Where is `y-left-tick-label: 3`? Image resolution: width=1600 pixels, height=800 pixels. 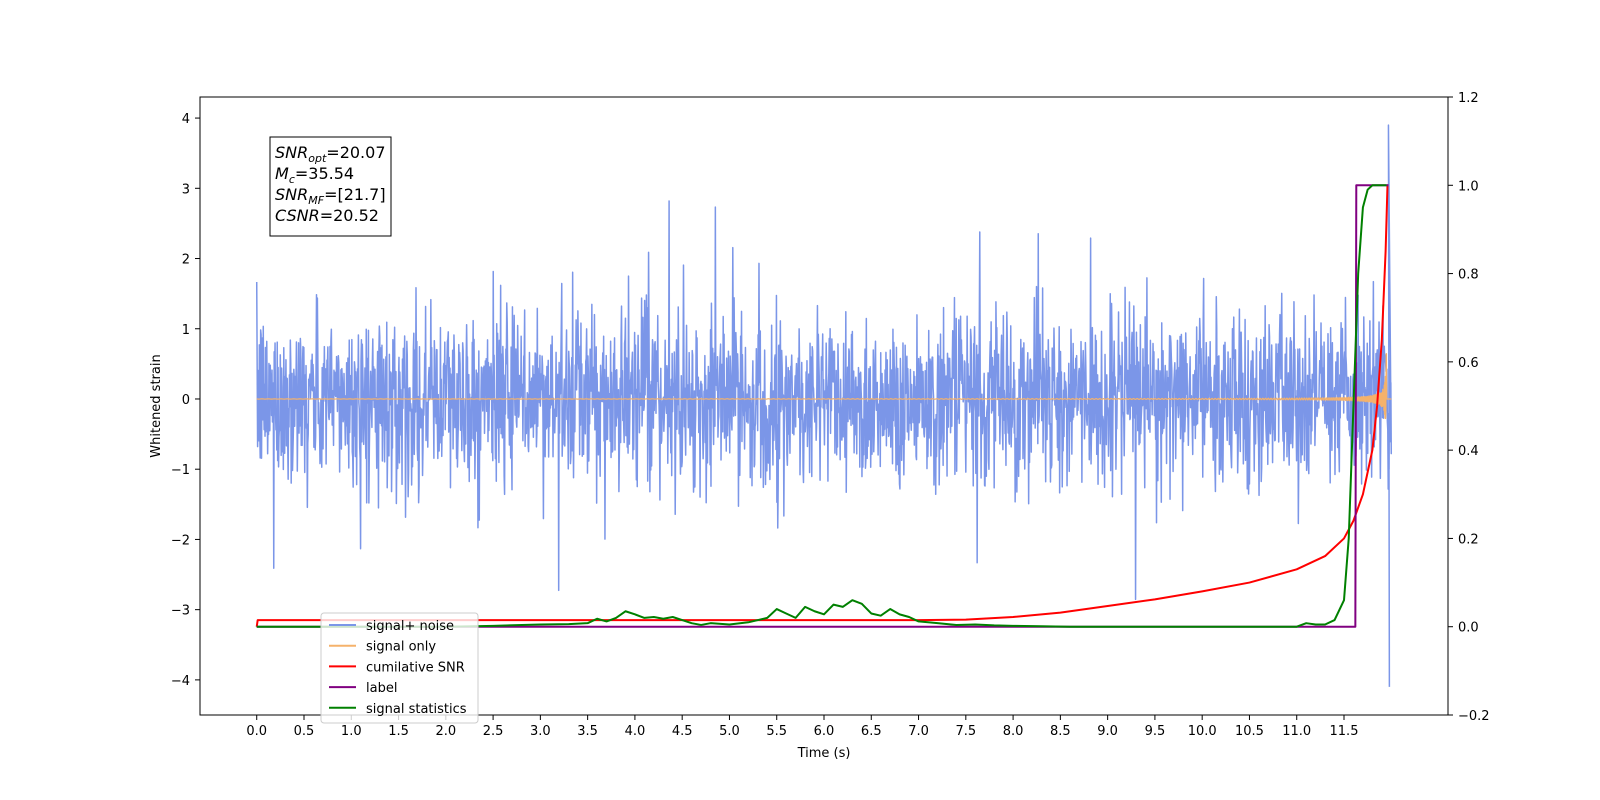 y-left-tick-label: 3 is located at coordinates (186, 189).